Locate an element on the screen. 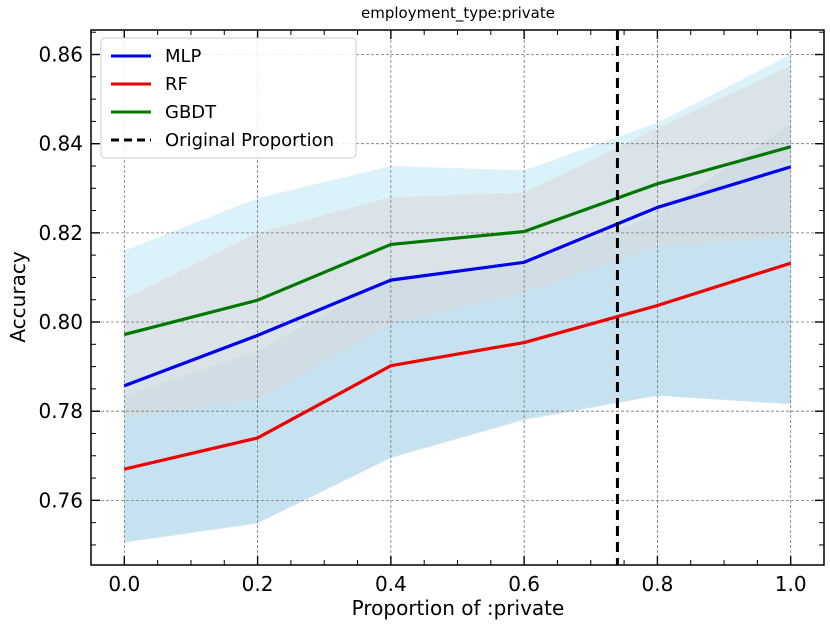 Image resolution: width=830 pixels, height=626 pixels. legend-box is located at coordinates (228, 98).